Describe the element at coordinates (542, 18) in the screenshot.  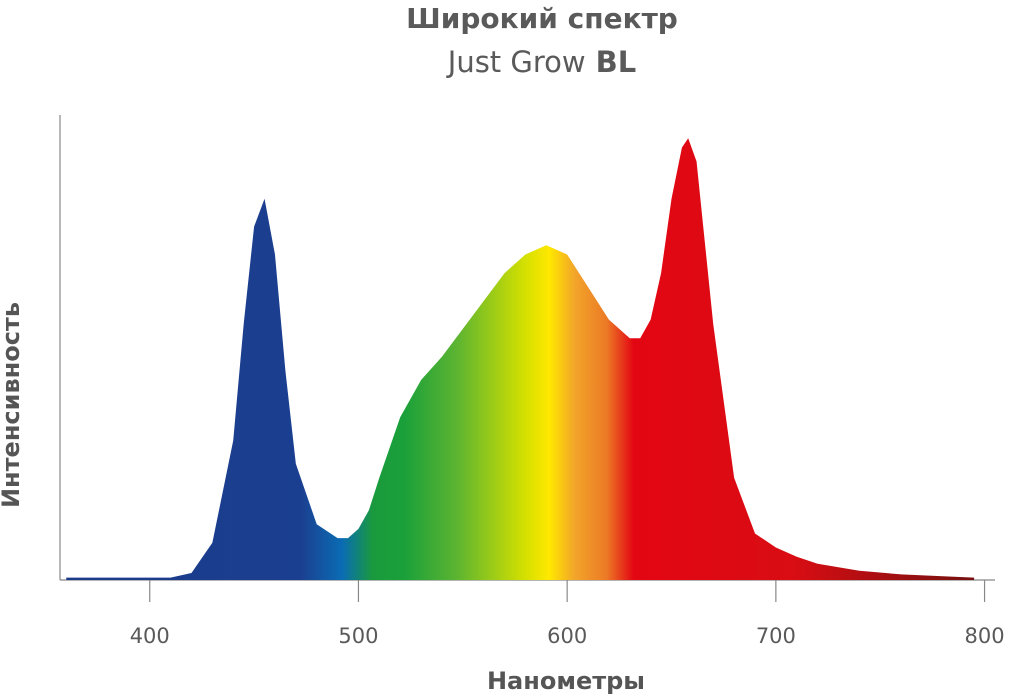
I see `chart-title: Широкий спектр` at that location.